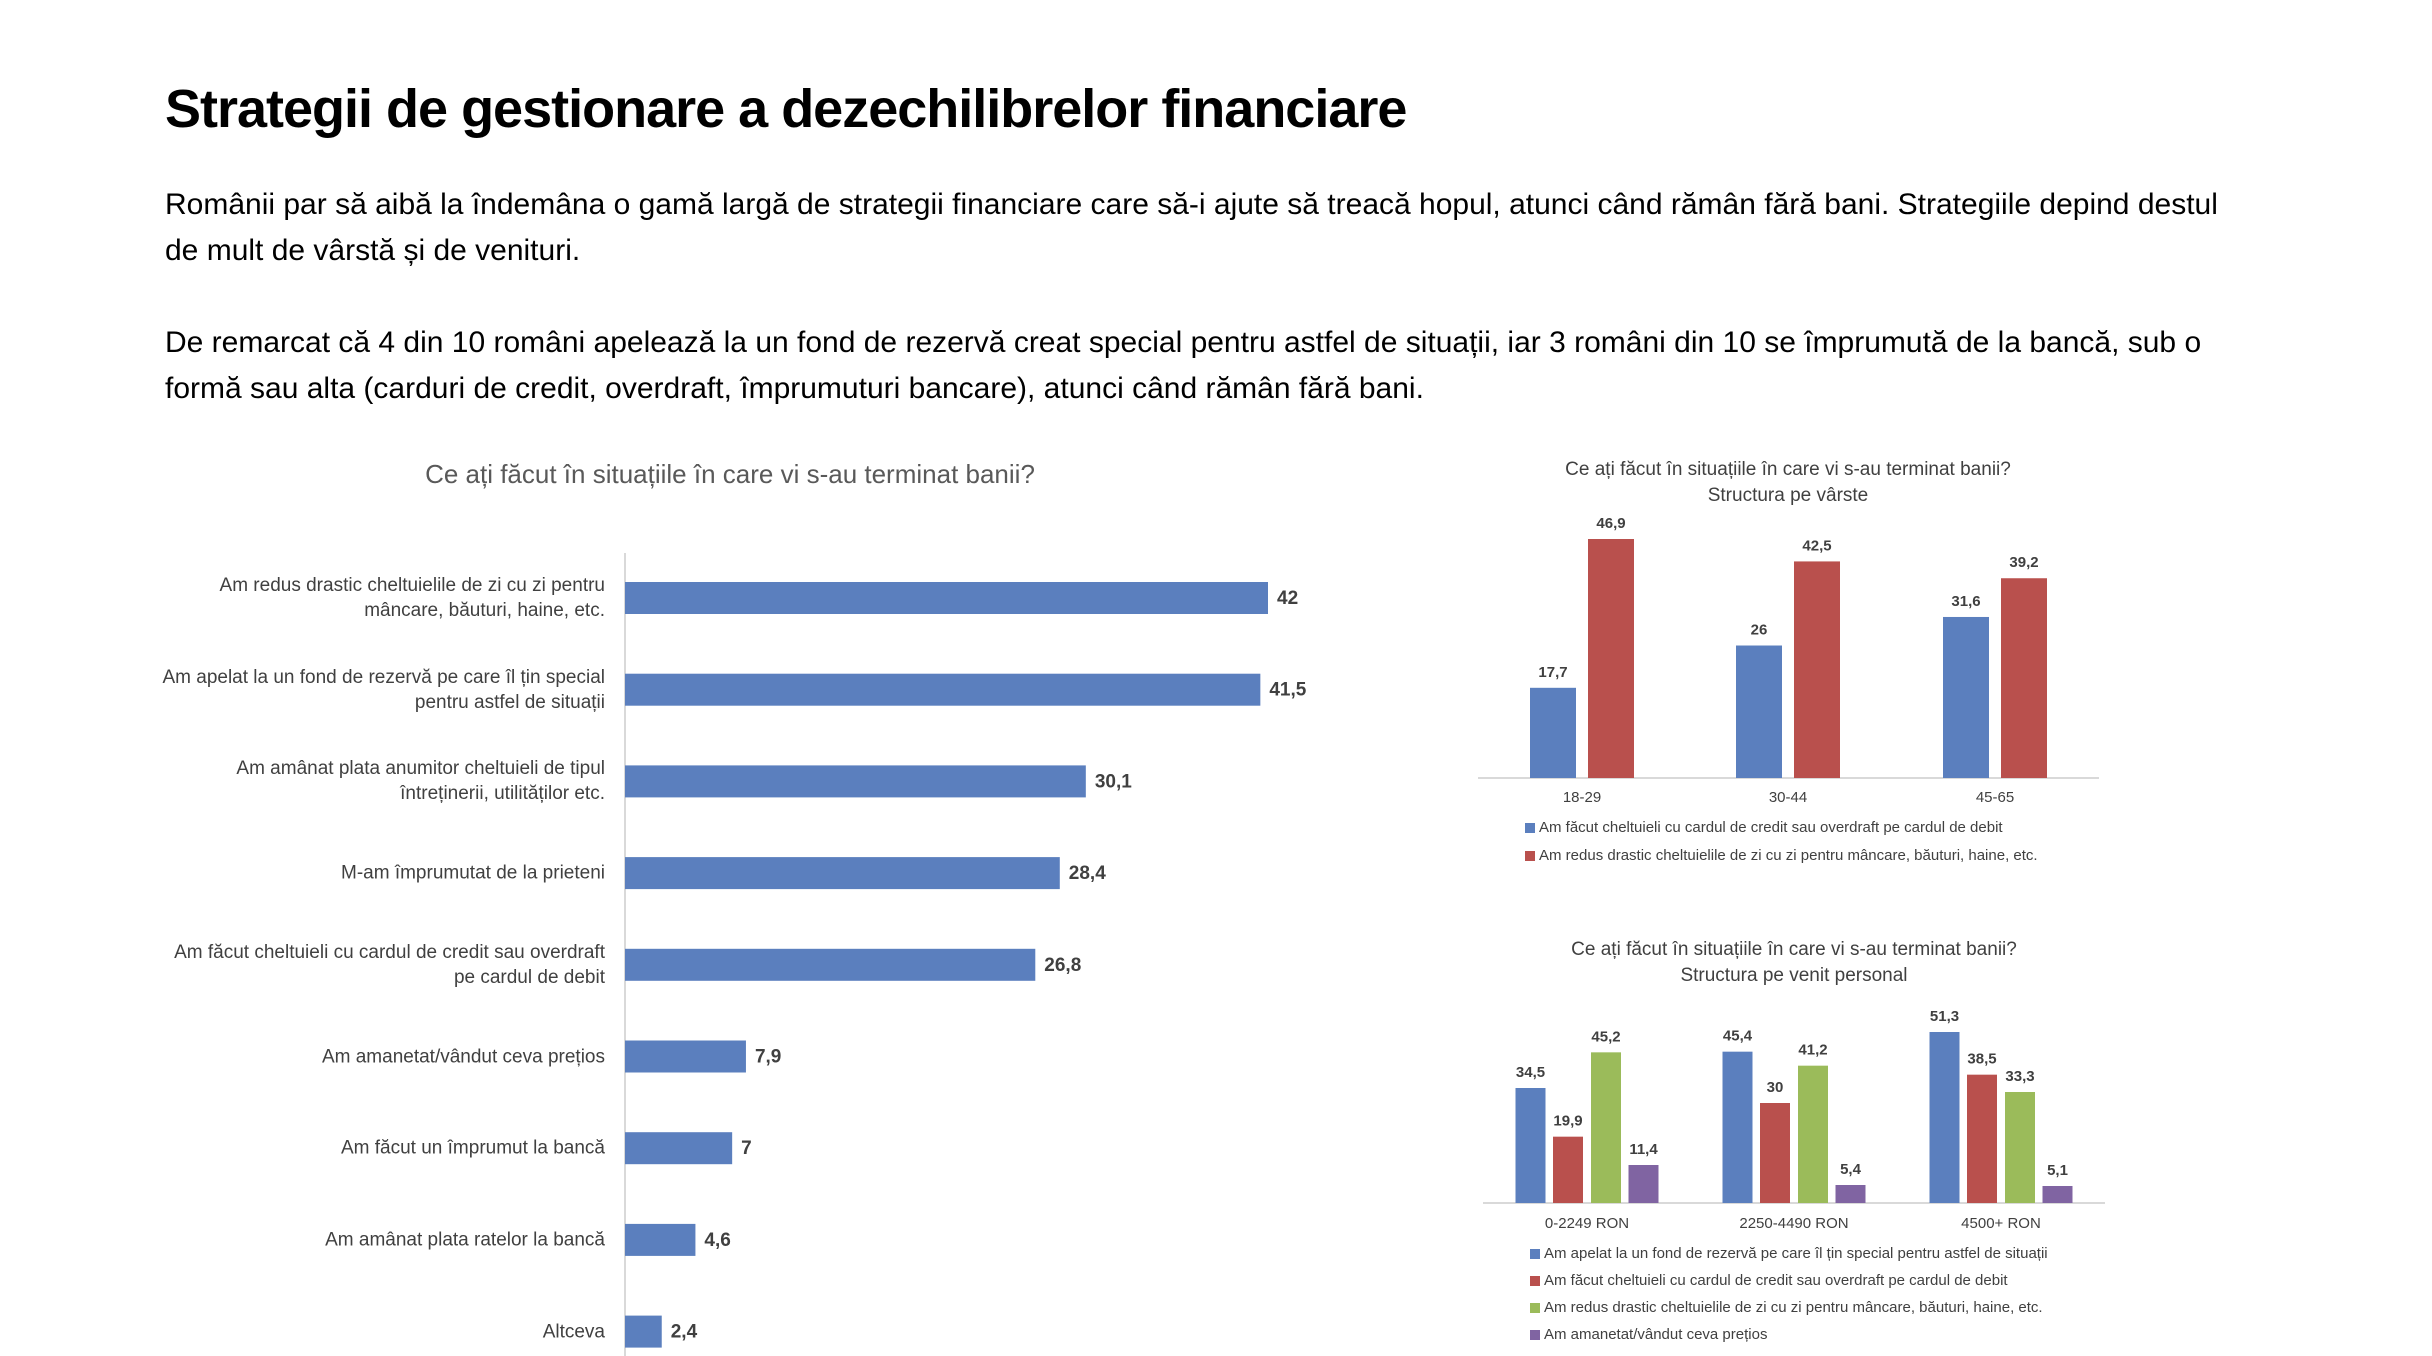 The width and height of the screenshot is (2432, 1356). Describe the element at coordinates (1587, 1223) in the screenshot. I see `x-tick-label: 0-2249 RON` at that location.